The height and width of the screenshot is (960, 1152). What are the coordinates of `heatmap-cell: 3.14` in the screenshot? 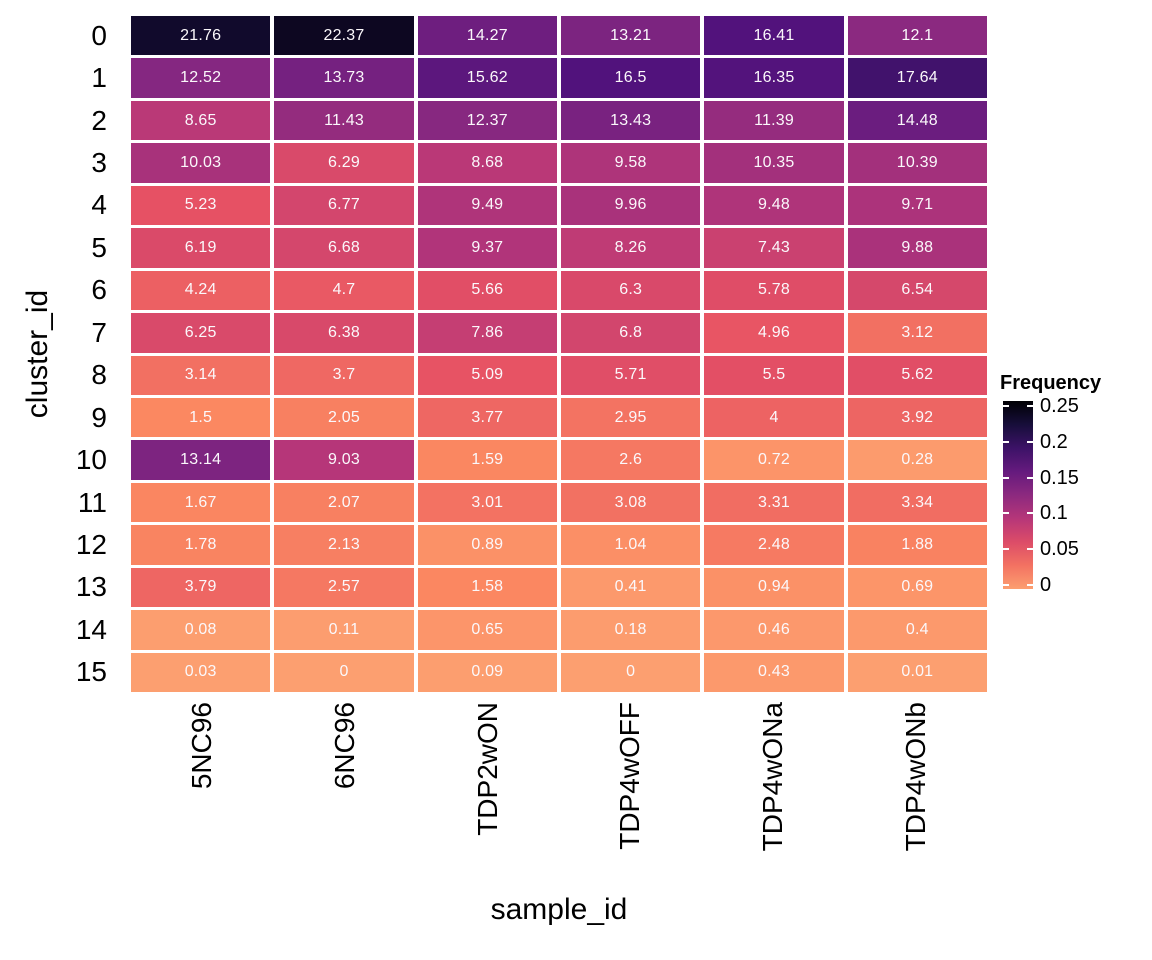 It's located at (201, 375).